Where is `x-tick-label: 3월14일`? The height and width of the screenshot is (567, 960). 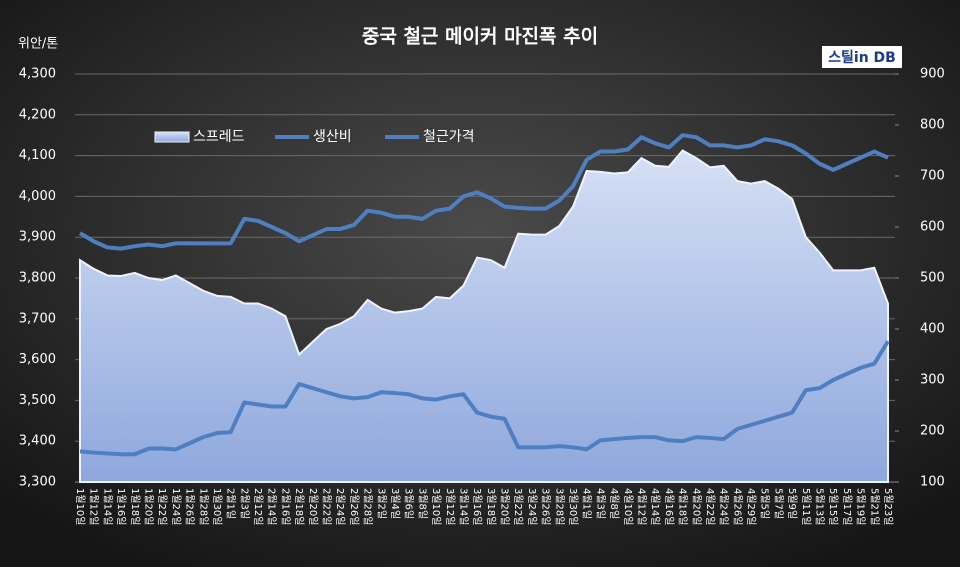 x-tick-label: 3월14일 is located at coordinates (463, 507).